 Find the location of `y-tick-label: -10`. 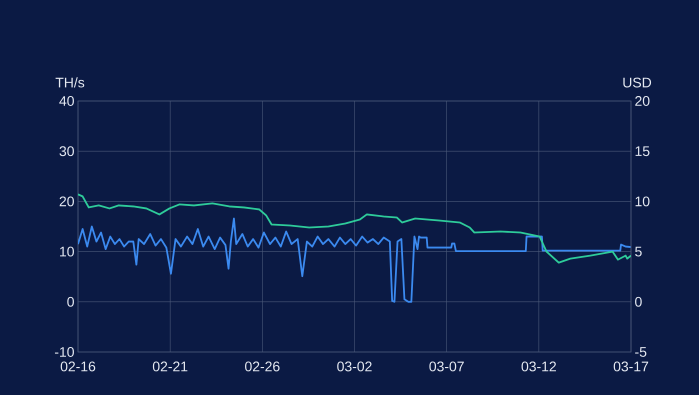

y-tick-label: -10 is located at coordinates (64, 352).